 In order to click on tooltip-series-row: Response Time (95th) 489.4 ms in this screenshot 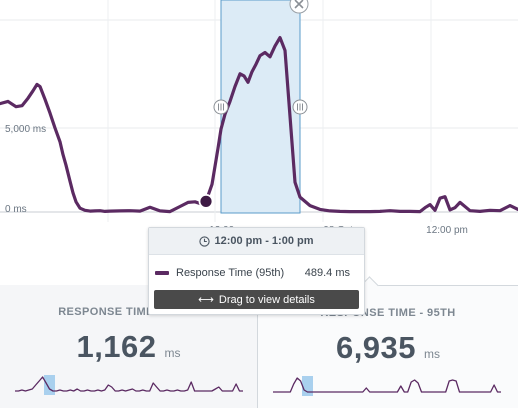, I will do `click(256, 273)`.